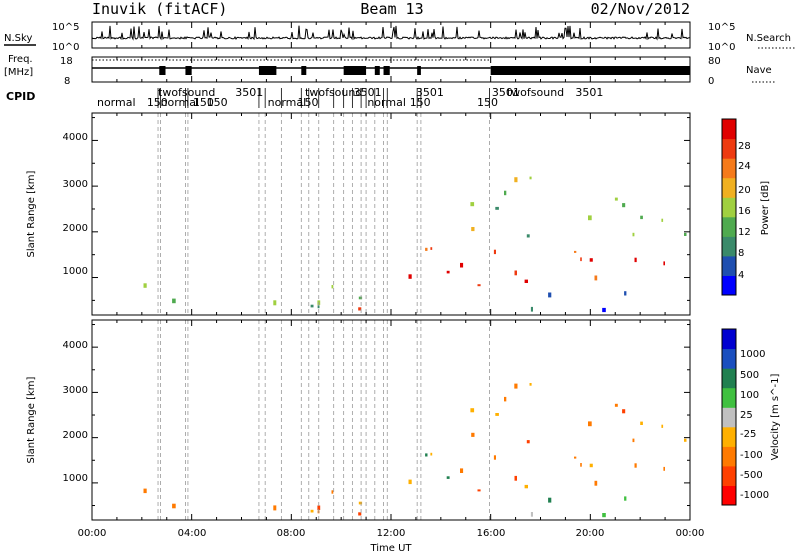 The height and width of the screenshot is (554, 800). I want to click on vel-cb-tick-minus25: -25, so click(748, 434).